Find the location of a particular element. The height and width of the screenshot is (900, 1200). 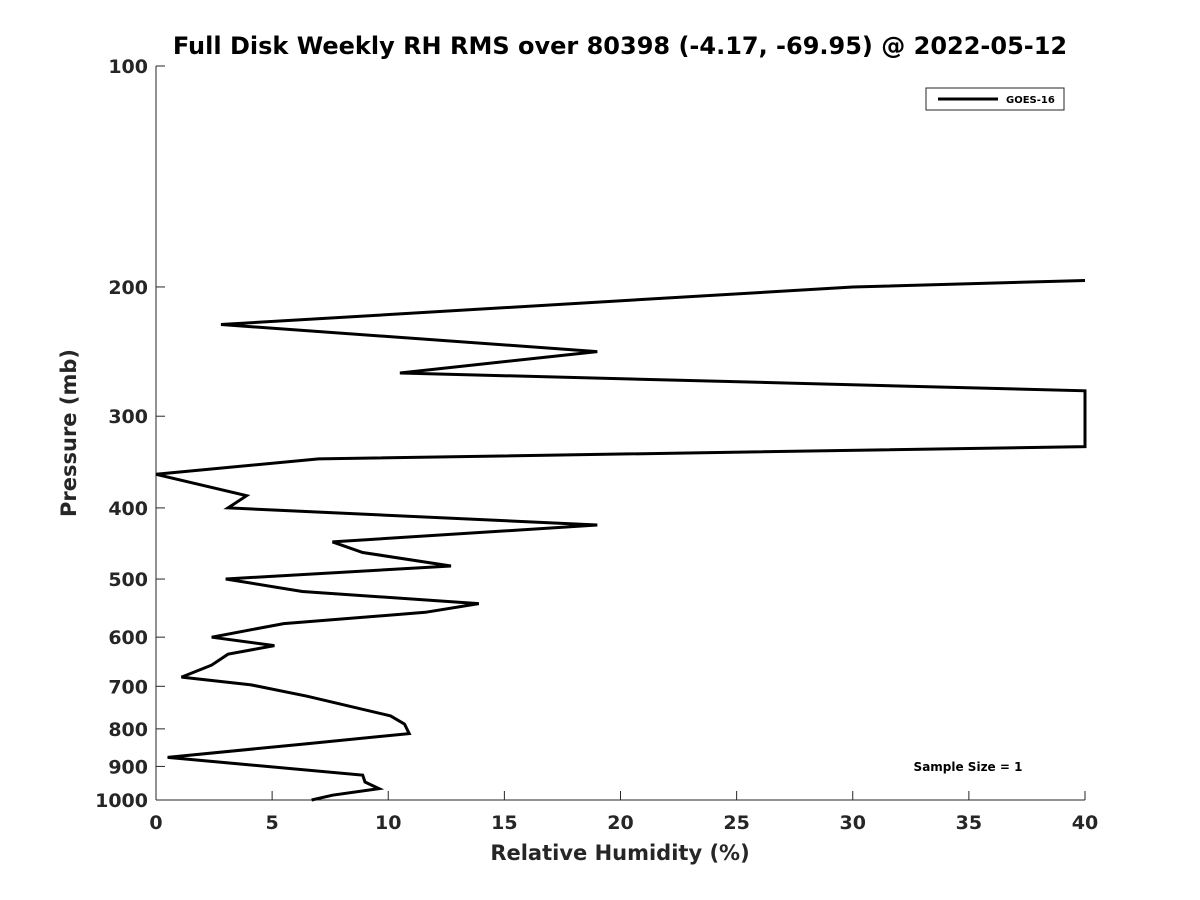

y-tick-label: 200 is located at coordinates (128, 288).